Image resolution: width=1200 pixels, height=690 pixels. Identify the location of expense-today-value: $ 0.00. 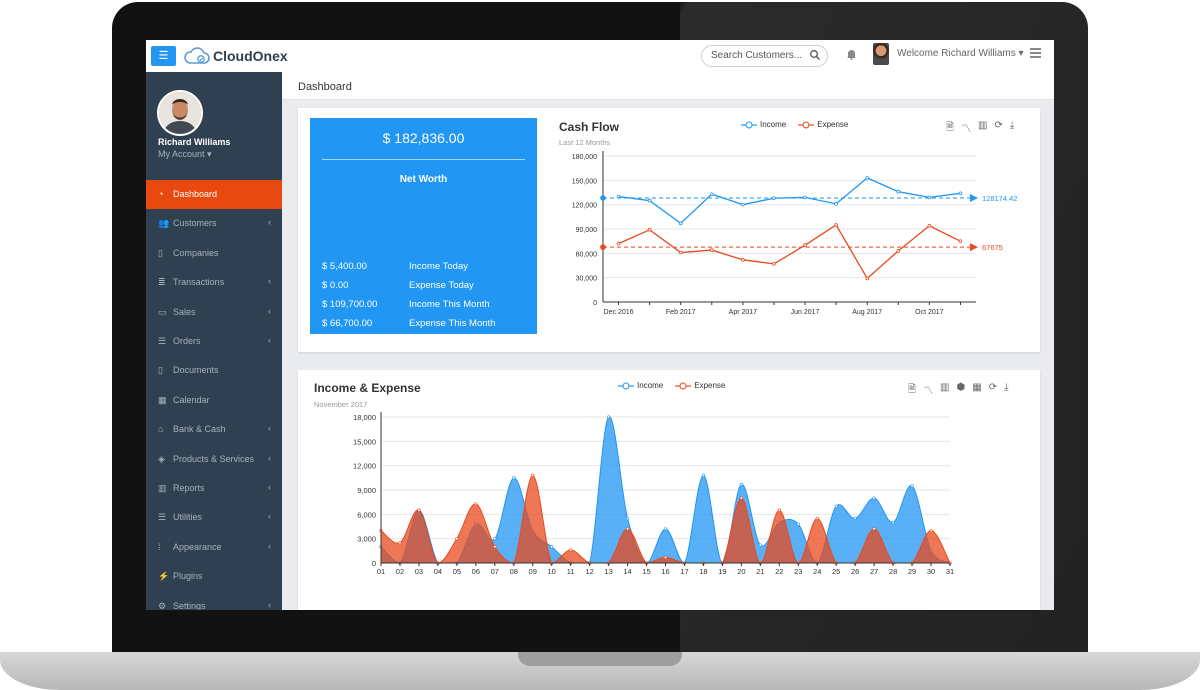
(335, 285).